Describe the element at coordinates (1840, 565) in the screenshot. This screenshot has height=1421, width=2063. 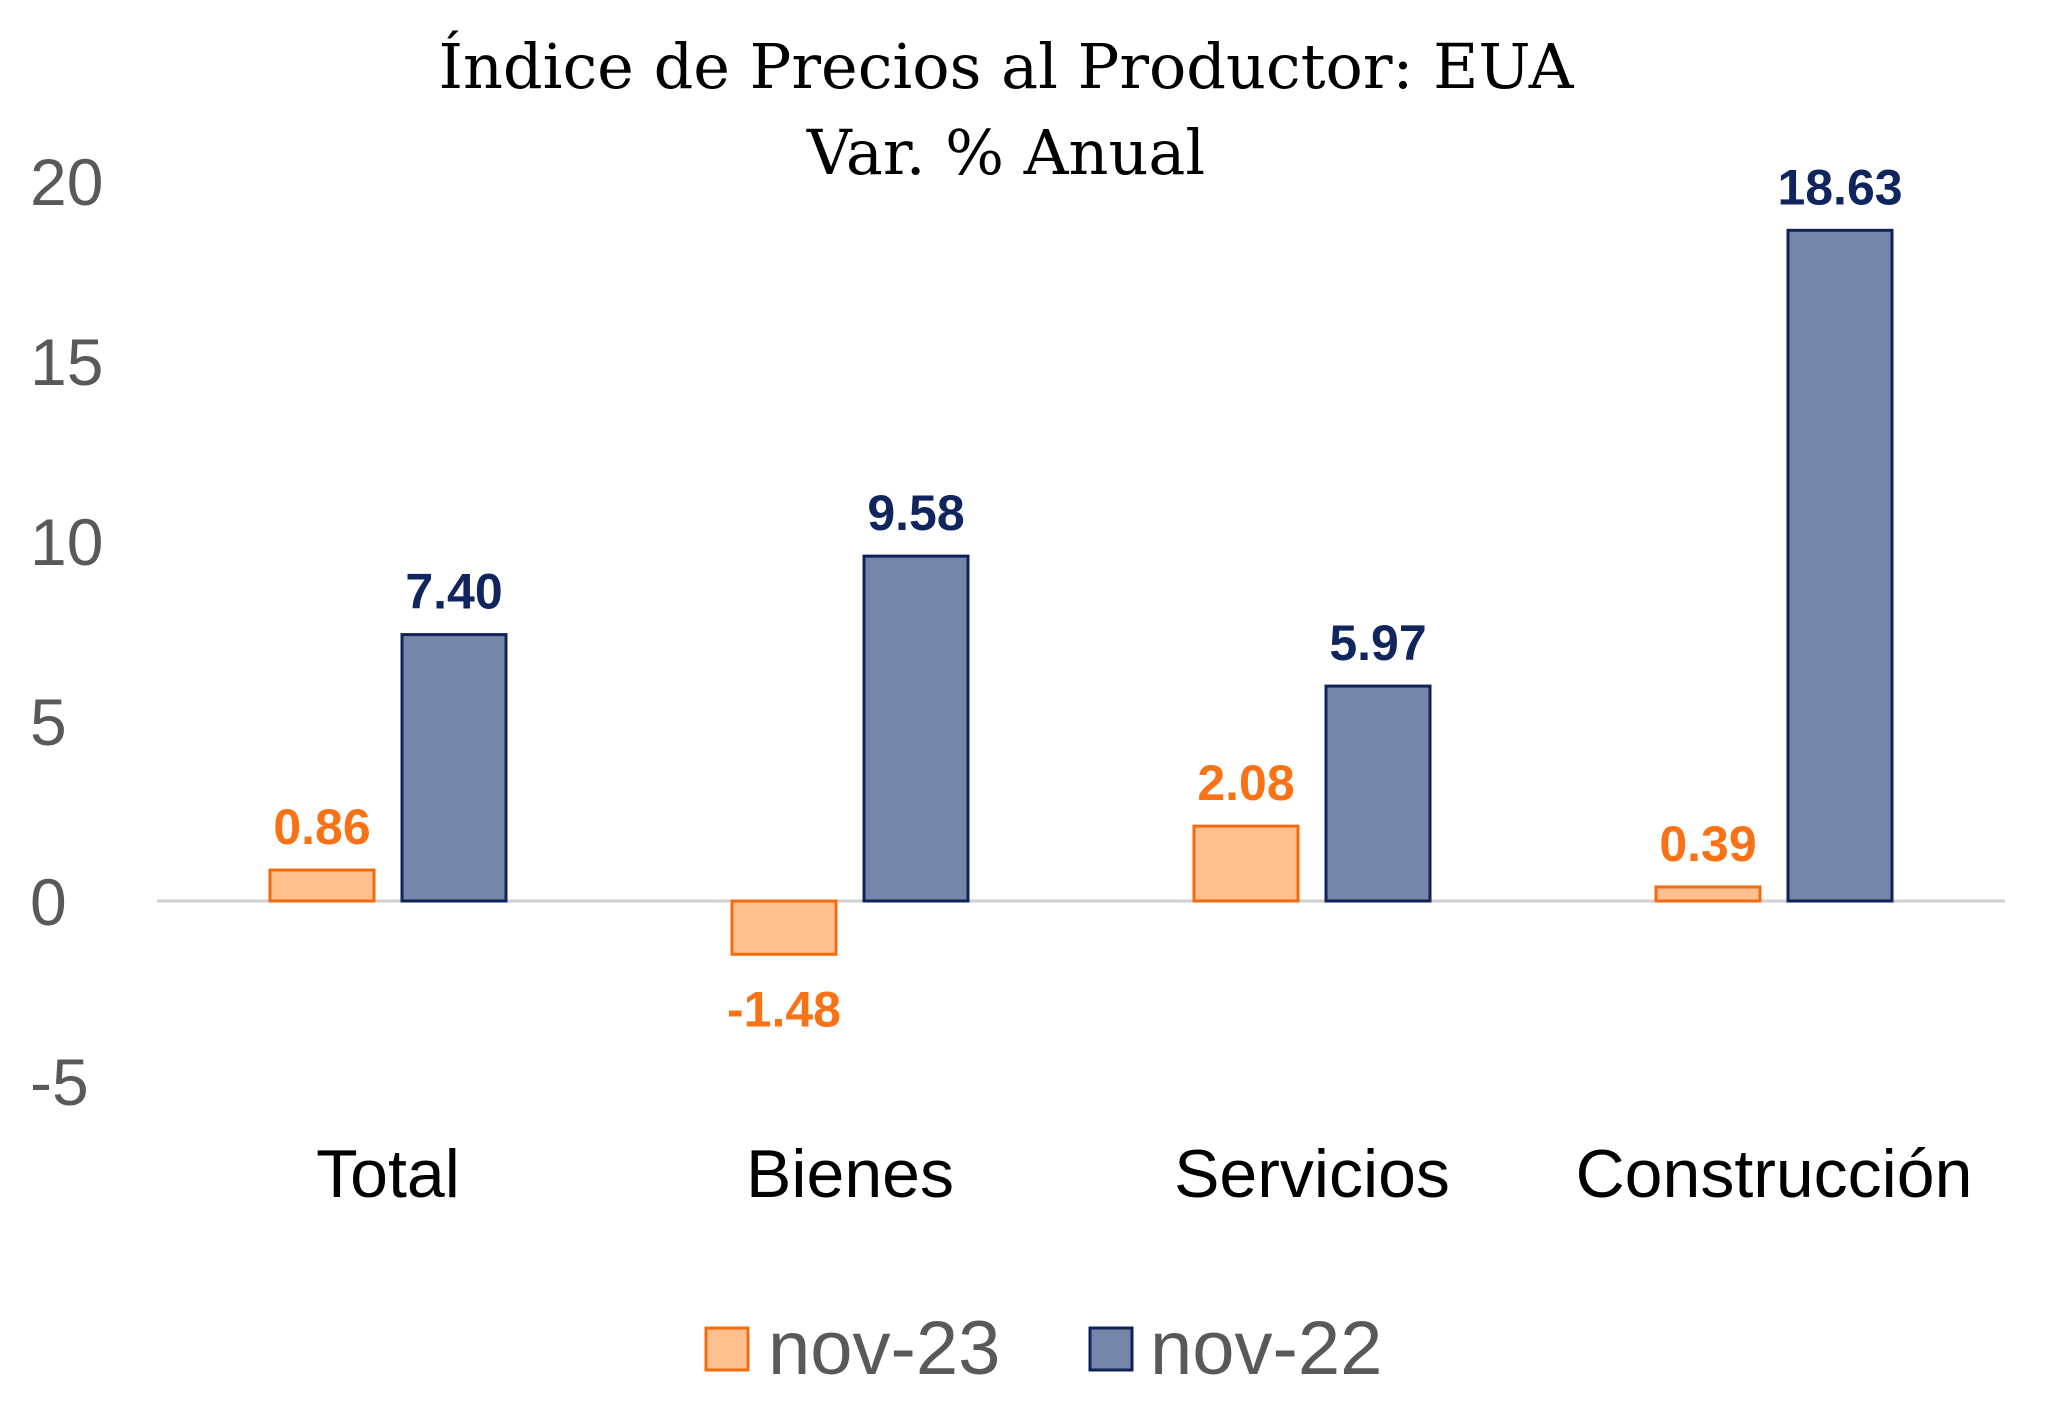
I see `bar-nov-22-construcción` at that location.